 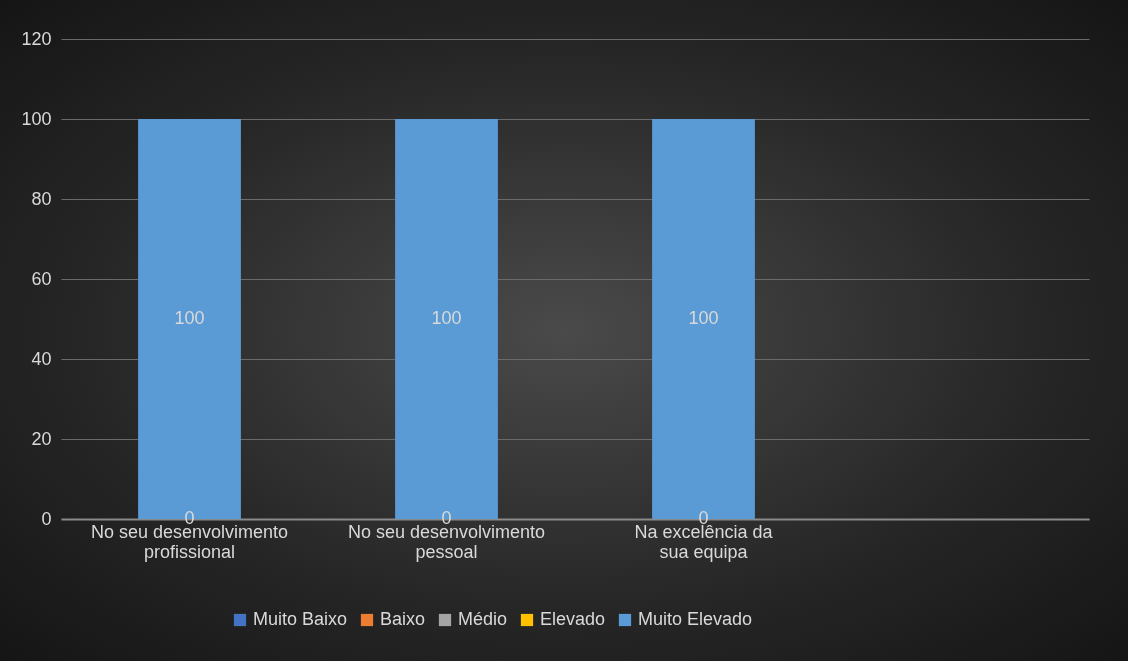 What do you see at coordinates (695, 619) in the screenshot?
I see `legend-label: Muito Elevado` at bounding box center [695, 619].